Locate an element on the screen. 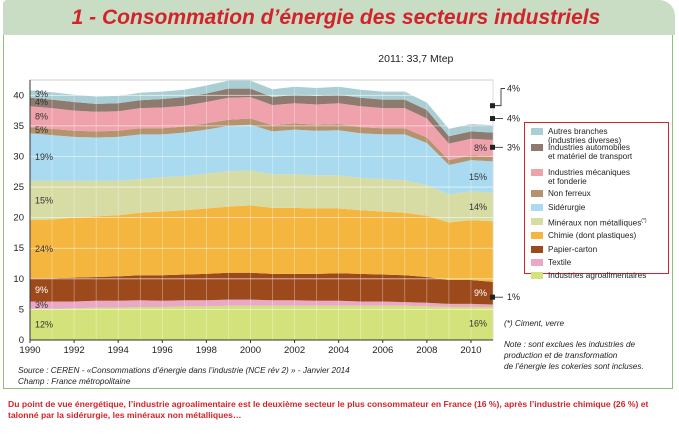  y-tick-label-40: 40 is located at coordinates (18, 95).